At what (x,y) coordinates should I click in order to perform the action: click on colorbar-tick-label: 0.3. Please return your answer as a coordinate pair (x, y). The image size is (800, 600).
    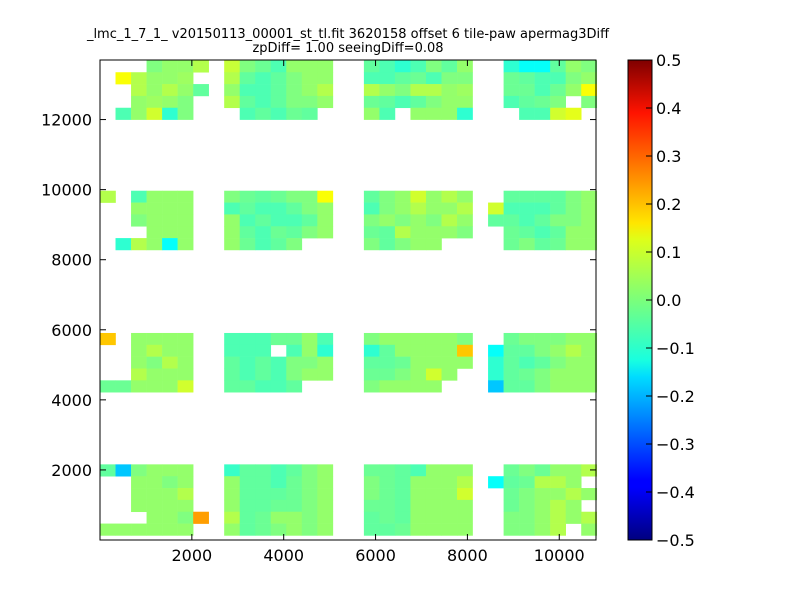
    Looking at the image, I should click on (668, 156).